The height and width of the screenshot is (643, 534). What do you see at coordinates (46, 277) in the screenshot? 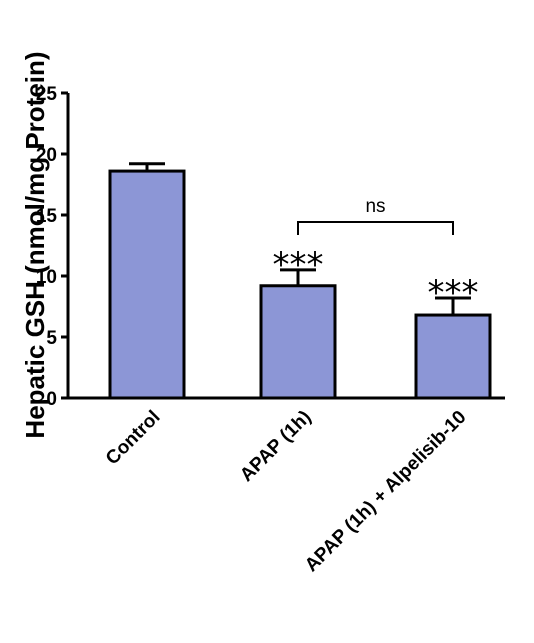
I see `y-tick-label: 10` at bounding box center [46, 277].